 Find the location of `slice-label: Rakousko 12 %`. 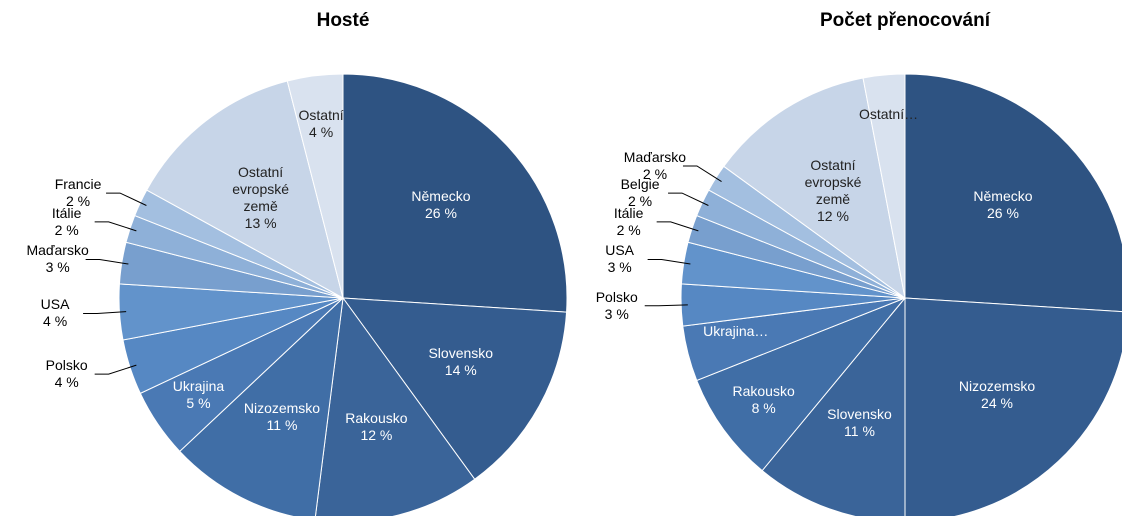

slice-label: Rakousko 12 % is located at coordinates (376, 427).